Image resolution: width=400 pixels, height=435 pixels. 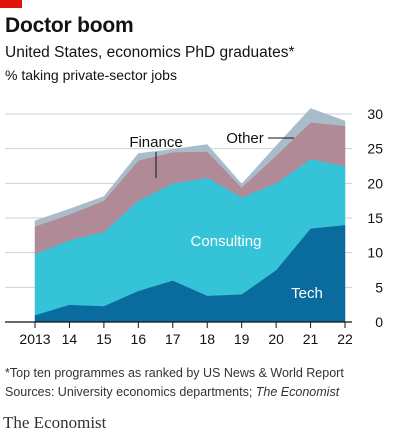 What do you see at coordinates (226, 241) in the screenshot?
I see `consulting-label: Consulting` at bounding box center [226, 241].